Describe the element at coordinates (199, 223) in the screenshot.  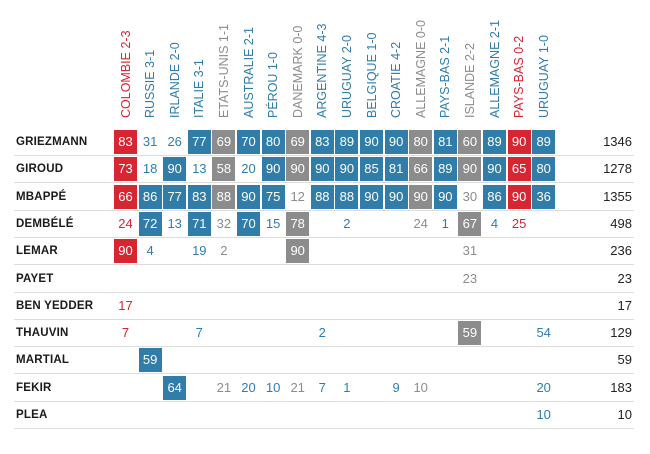
I see `starter-cell: 71` at that location.